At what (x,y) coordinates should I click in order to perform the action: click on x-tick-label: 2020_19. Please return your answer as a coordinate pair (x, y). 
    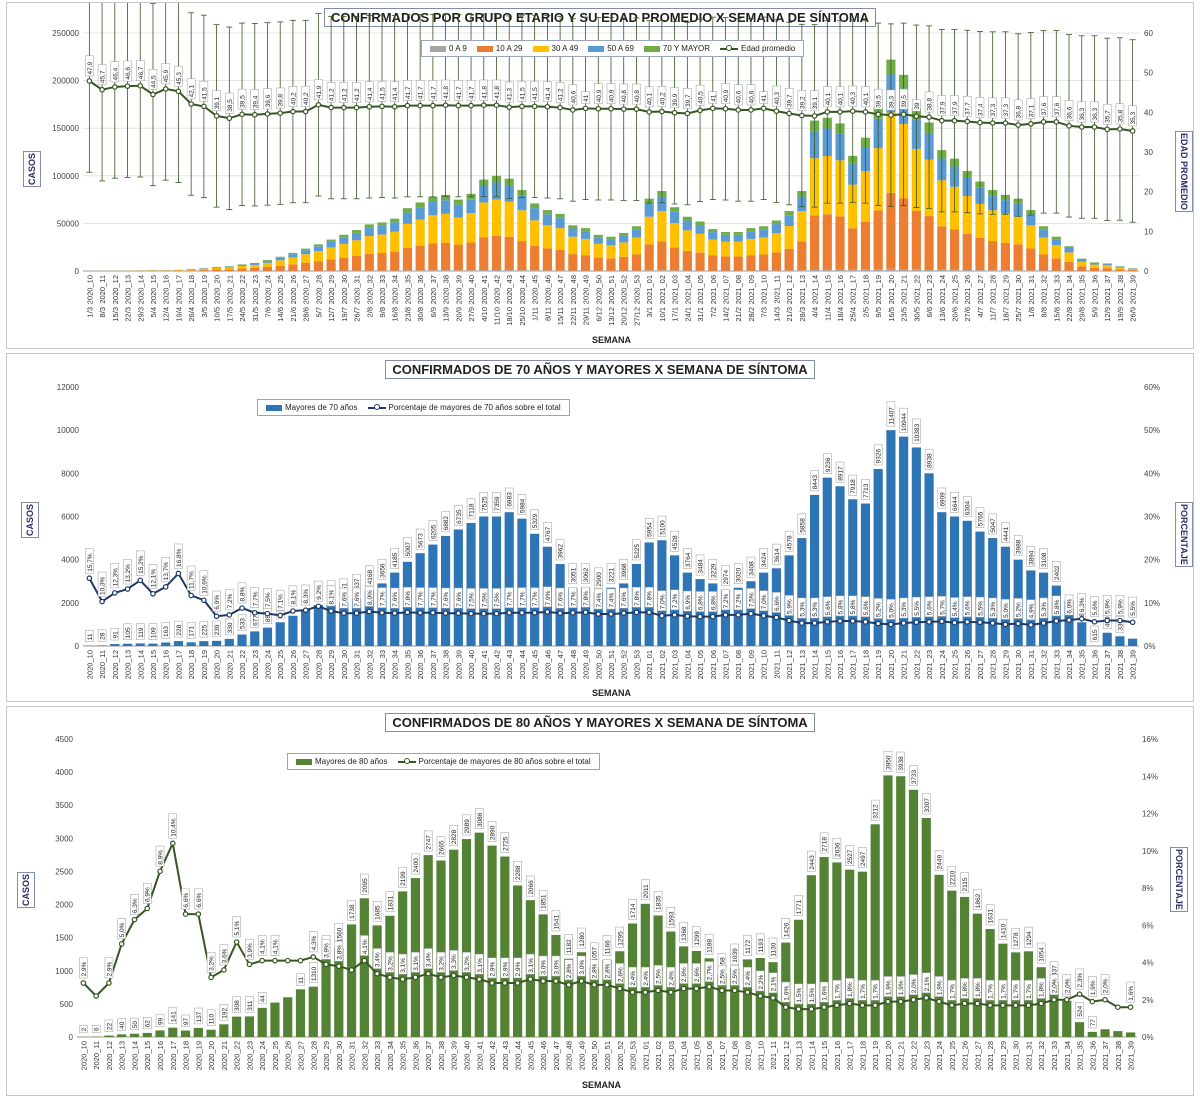
    Looking at the image, I should click on (204, 289).